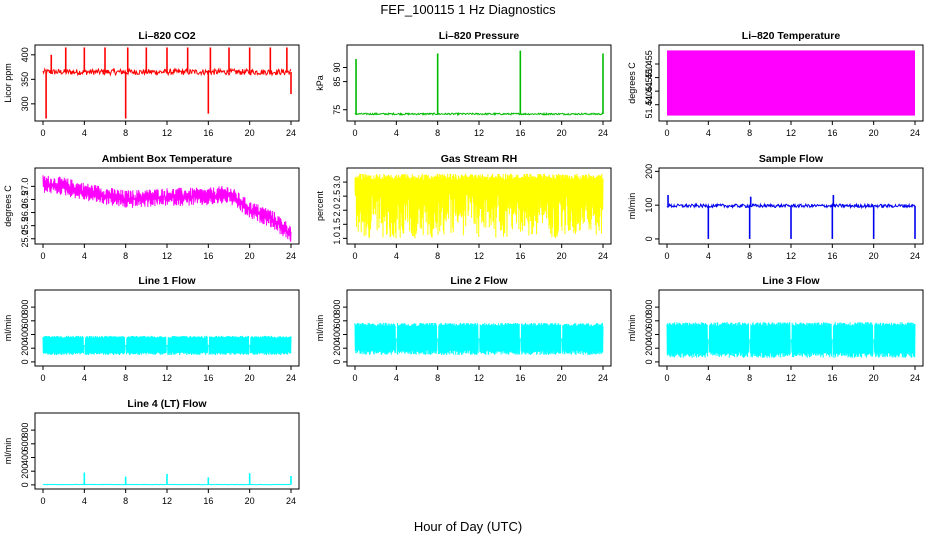 This screenshot has width=936, height=540. What do you see at coordinates (320, 83) in the screenshot?
I see `y-axis-label: kPa` at bounding box center [320, 83].